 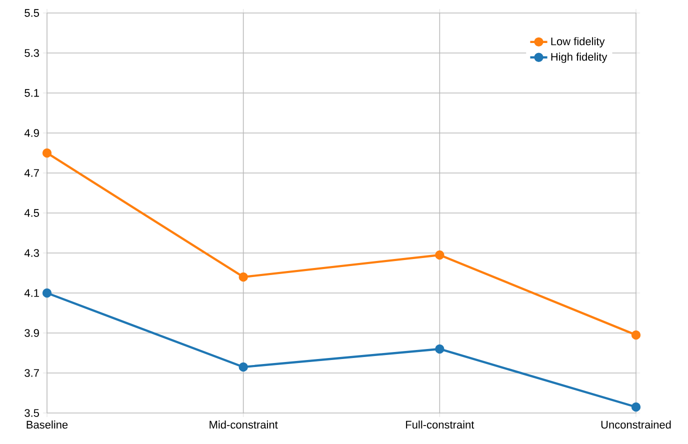 What do you see at coordinates (31, 133) in the screenshot?
I see `y-tick-label: 4.9` at bounding box center [31, 133].